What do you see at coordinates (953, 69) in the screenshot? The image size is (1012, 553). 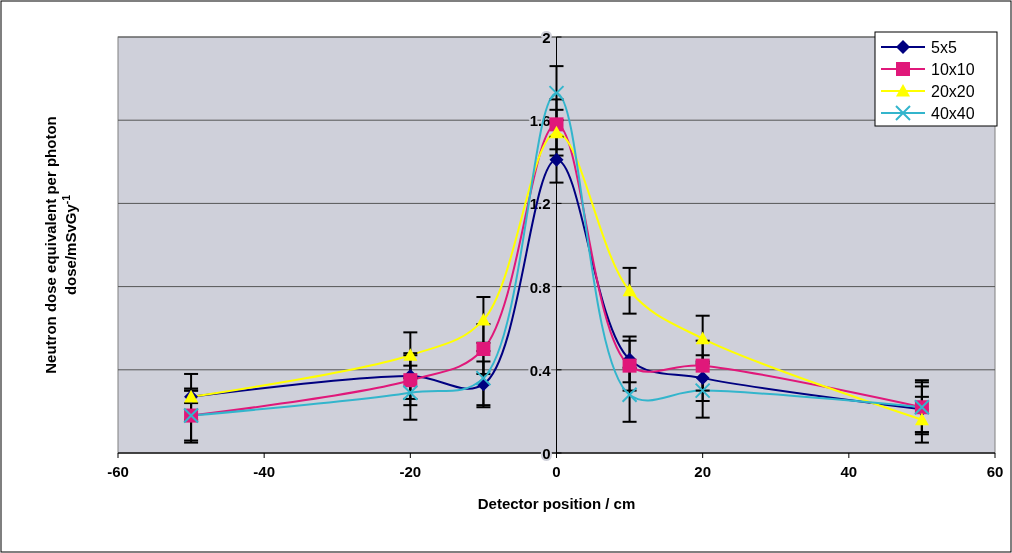 I see `legend-label: 10x10` at bounding box center [953, 69].